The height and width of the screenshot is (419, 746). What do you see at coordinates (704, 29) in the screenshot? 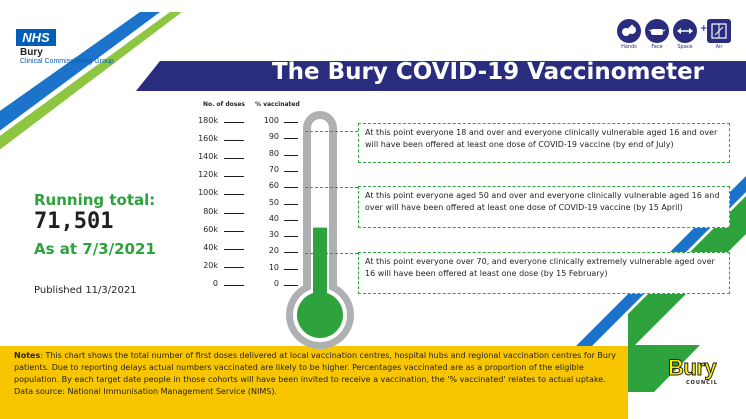
I see `hint-plus: +` at bounding box center [704, 29].